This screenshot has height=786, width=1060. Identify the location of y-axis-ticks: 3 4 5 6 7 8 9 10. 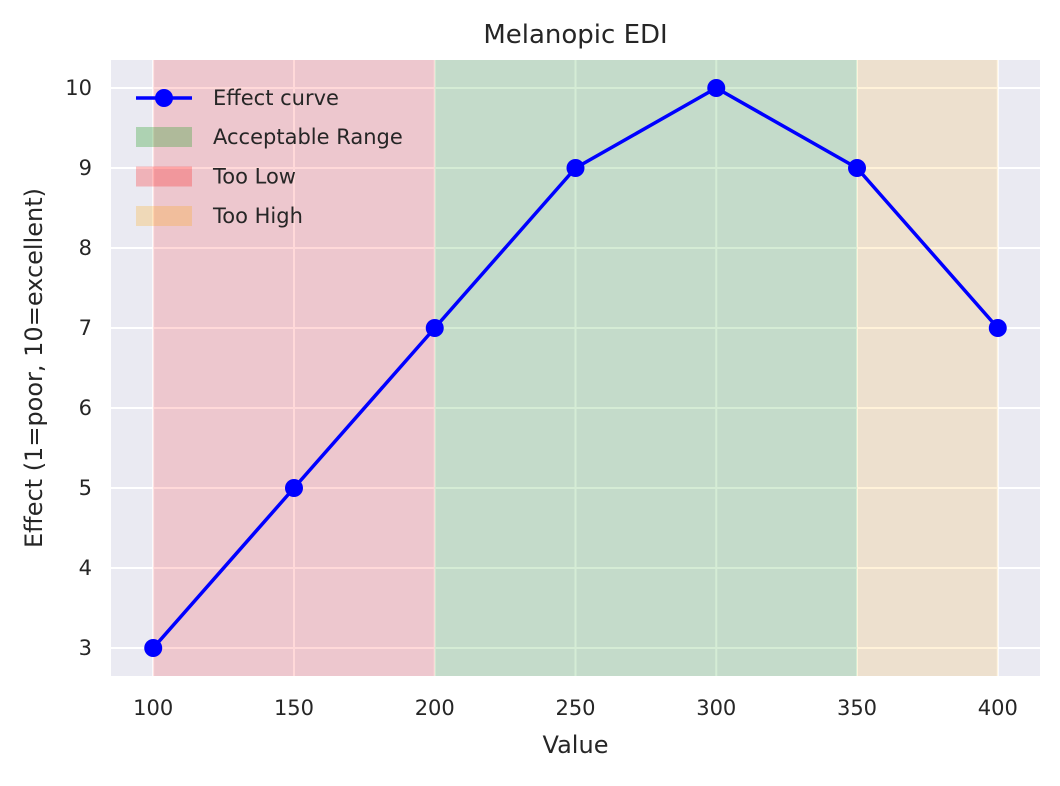
(78, 368).